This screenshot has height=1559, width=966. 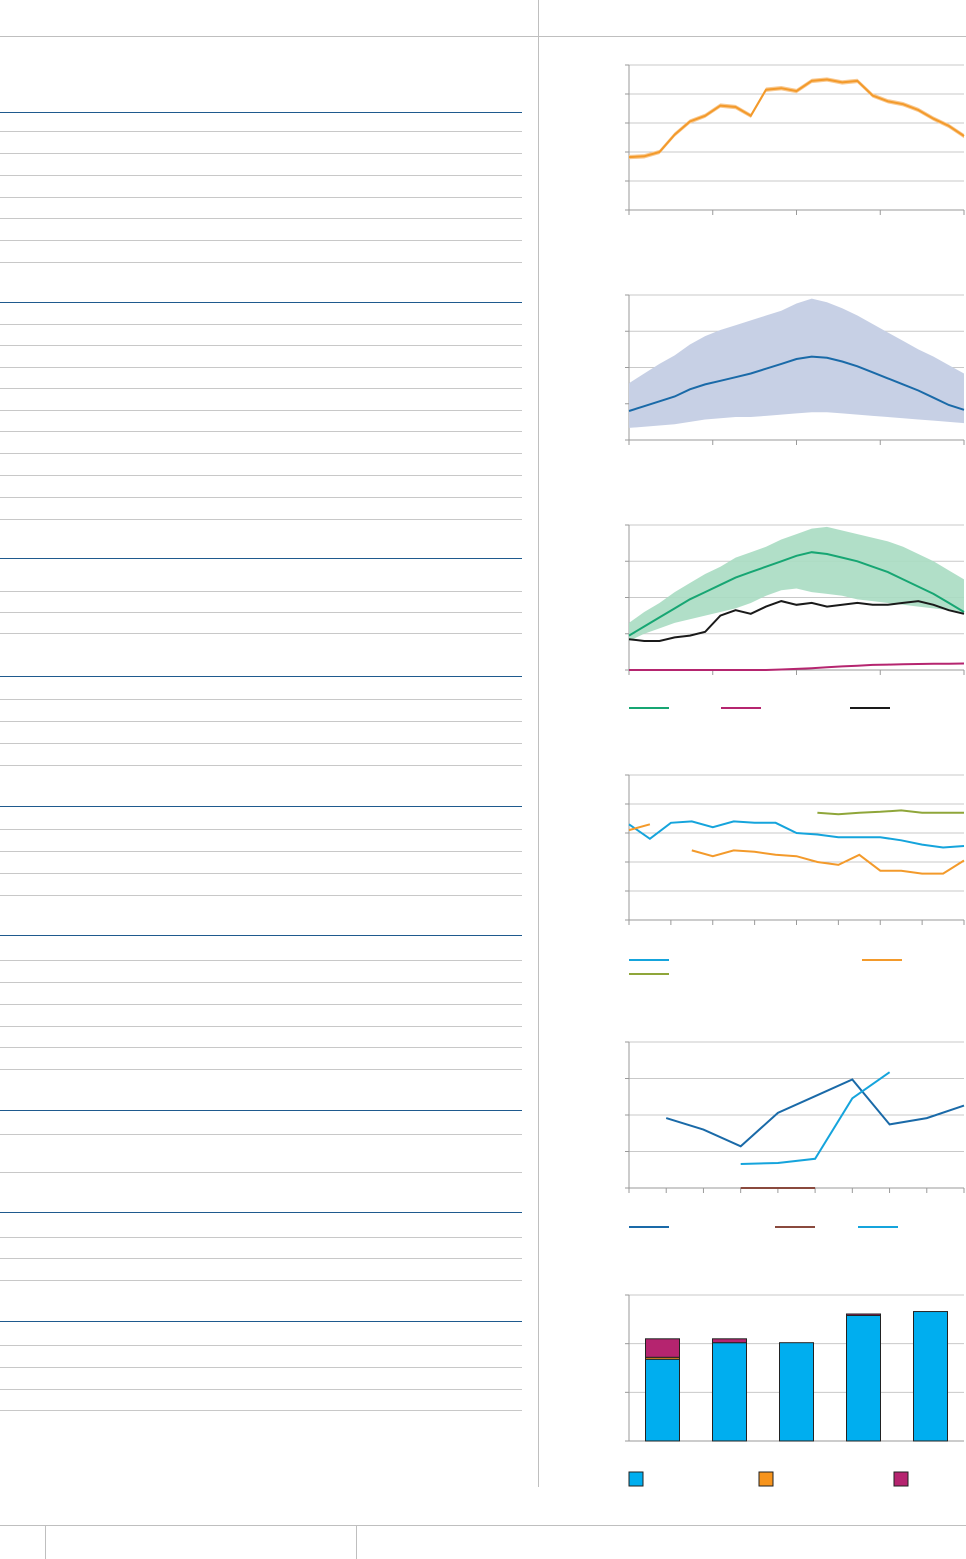 I want to click on series-line-orange-short, so click(x=639, y=827).